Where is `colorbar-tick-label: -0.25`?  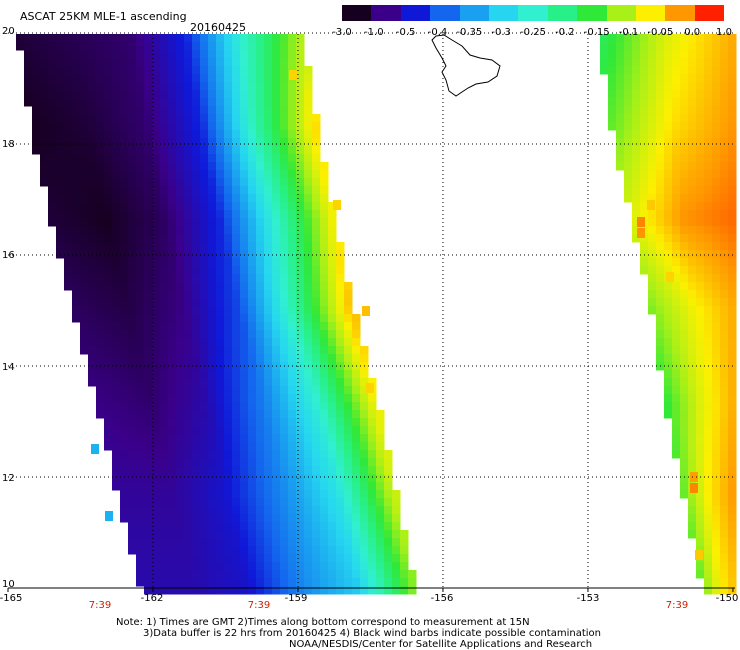
colorbar-tick-label: -0.25 is located at coordinates (533, 32).